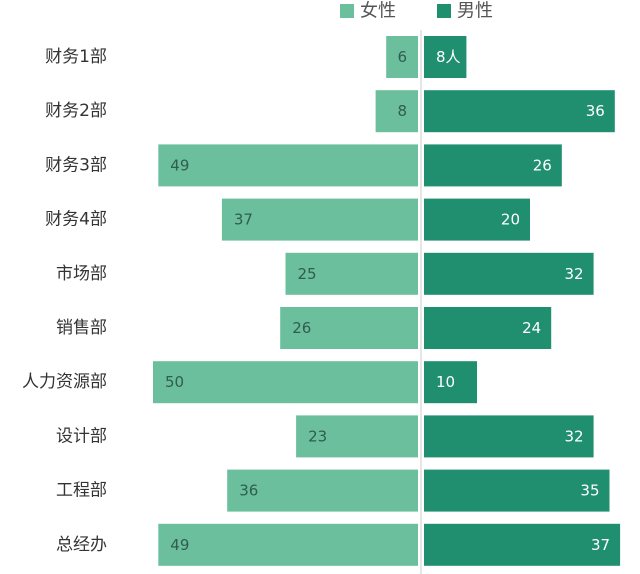  I want to click on data-label-male: 35, so click(589, 491).